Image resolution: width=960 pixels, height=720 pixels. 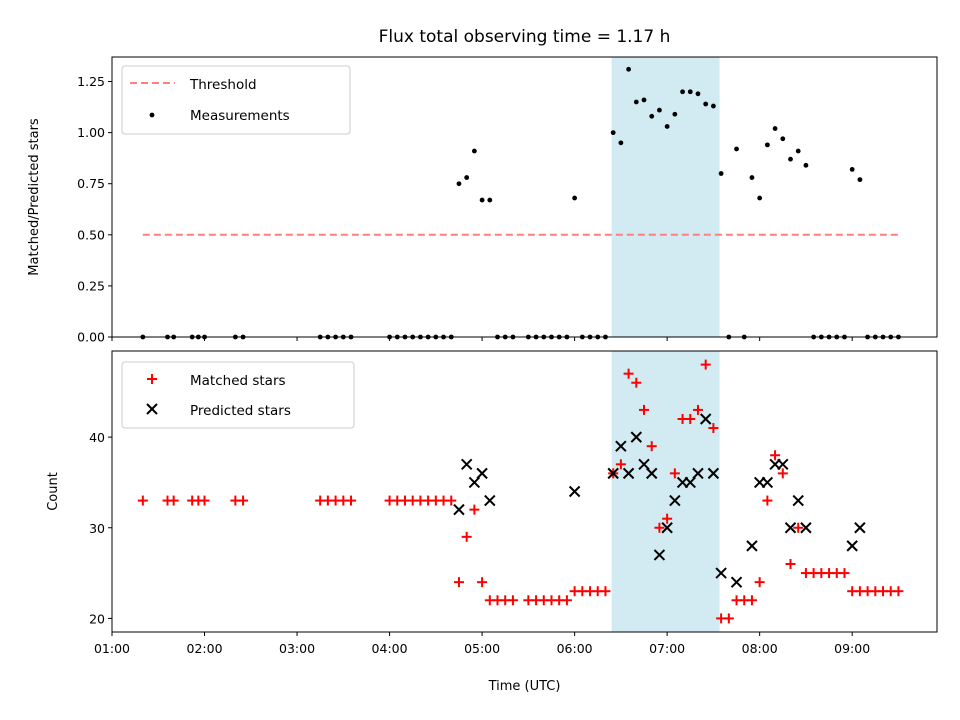 What do you see at coordinates (91, 337) in the screenshot?
I see `top-y-tick-label: 0.00` at bounding box center [91, 337].